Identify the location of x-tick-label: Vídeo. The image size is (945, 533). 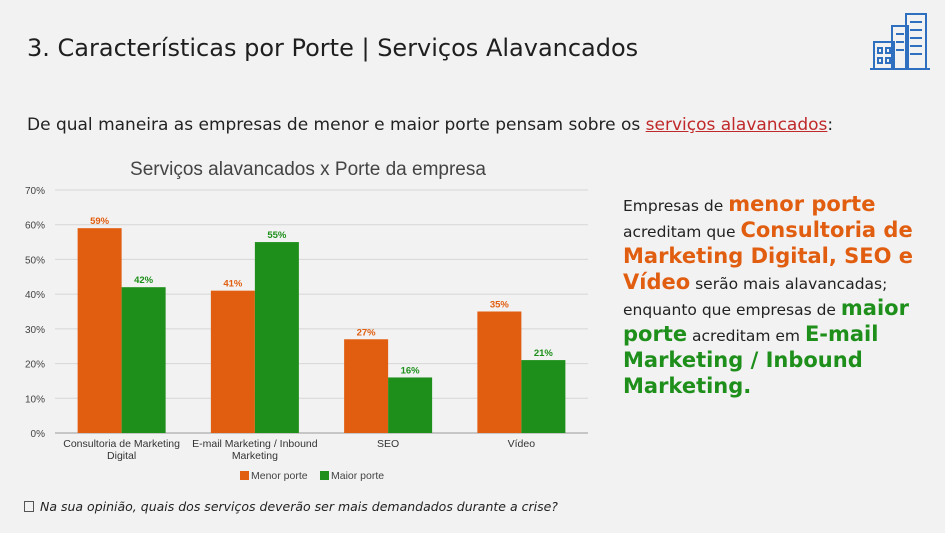
(522, 444).